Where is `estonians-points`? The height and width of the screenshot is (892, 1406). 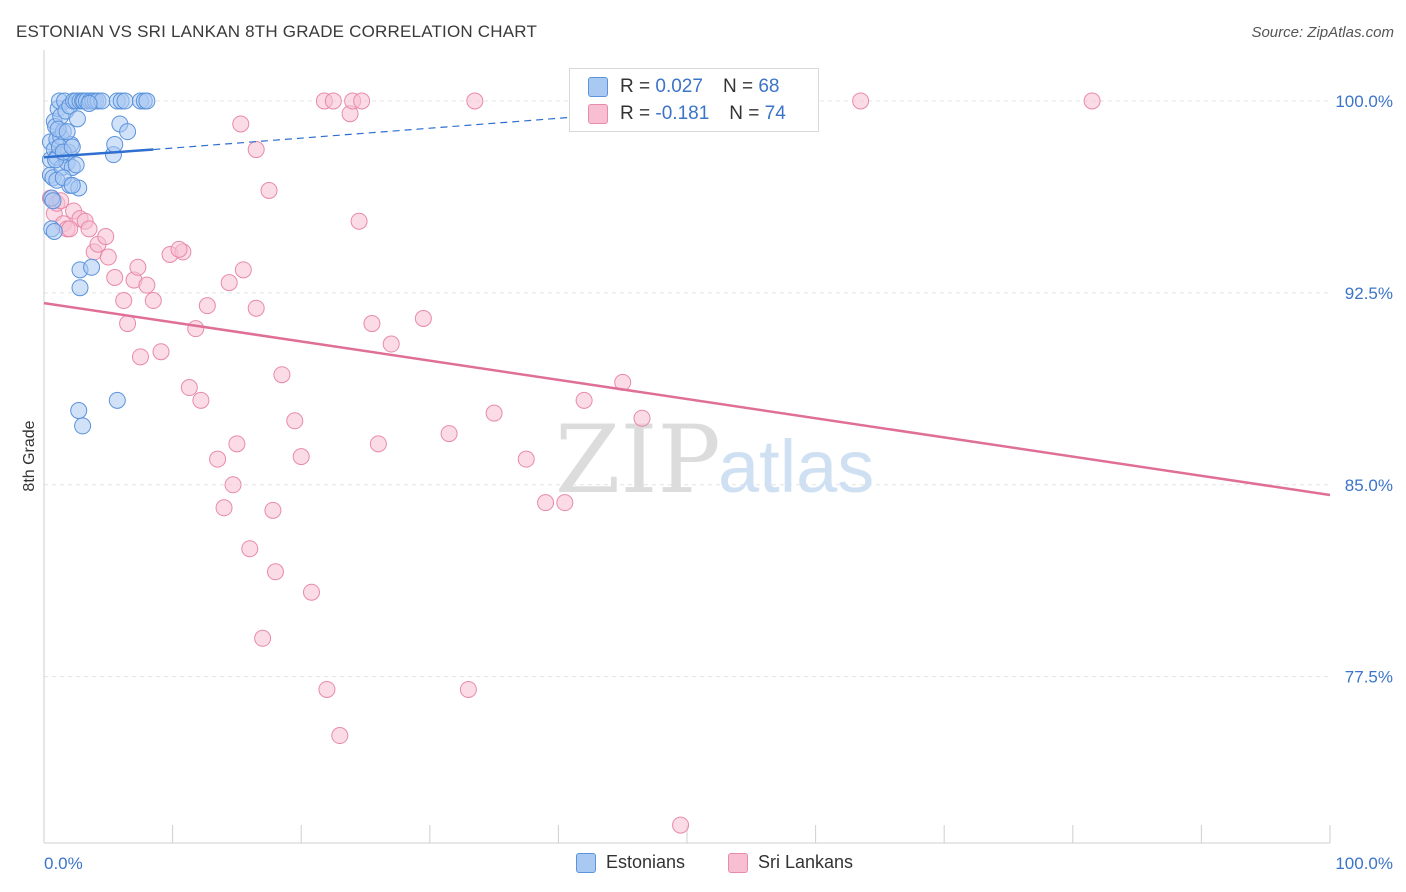
estonians-points is located at coordinates (98, 263).